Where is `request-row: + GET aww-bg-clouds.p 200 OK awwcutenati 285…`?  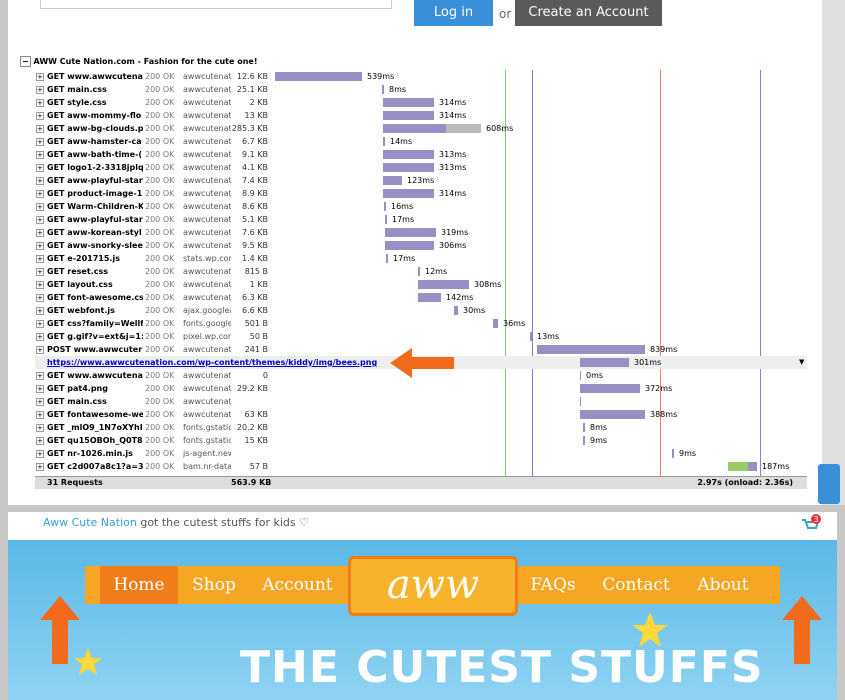
request-row: + GET aww-bg-clouds.p 200 OK awwcutenati 285… is located at coordinates (421, 128).